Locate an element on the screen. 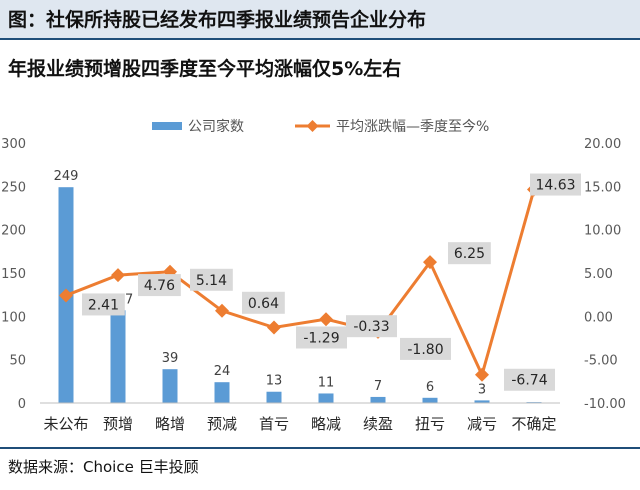 This screenshot has width=640, height=490. line-value-label: -0.33 is located at coordinates (371, 327).